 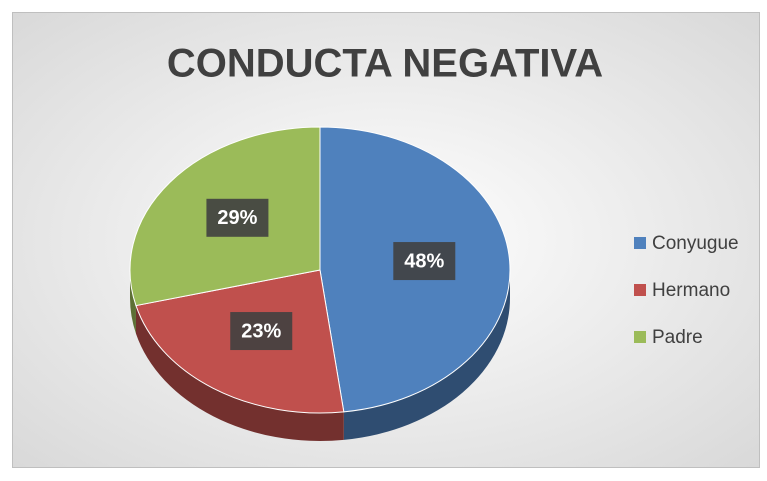 I want to click on data-label: 48%, so click(x=424, y=261).